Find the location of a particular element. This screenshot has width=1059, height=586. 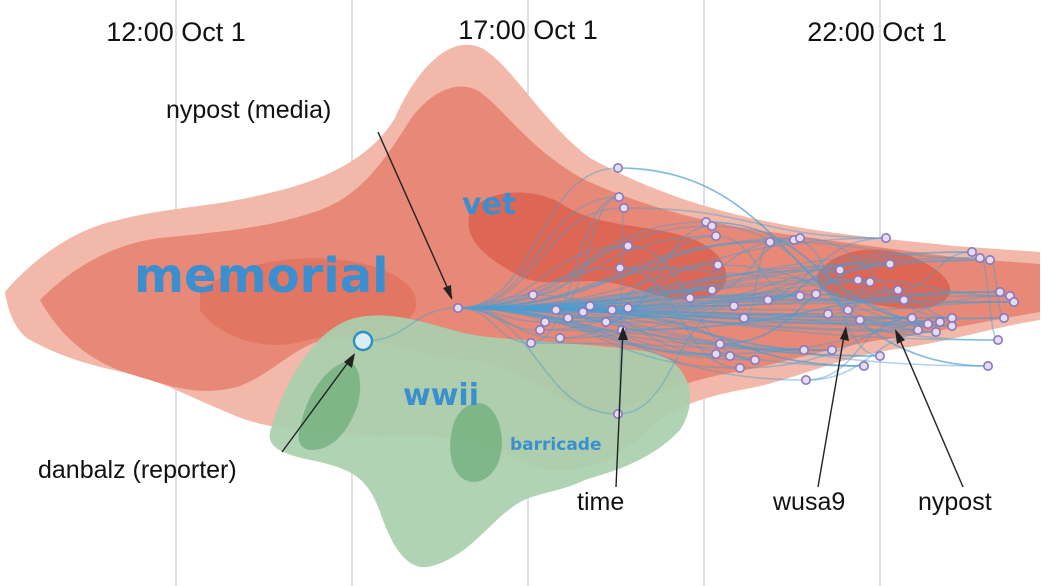

topic-label-memorial: memorial is located at coordinates (261, 276).